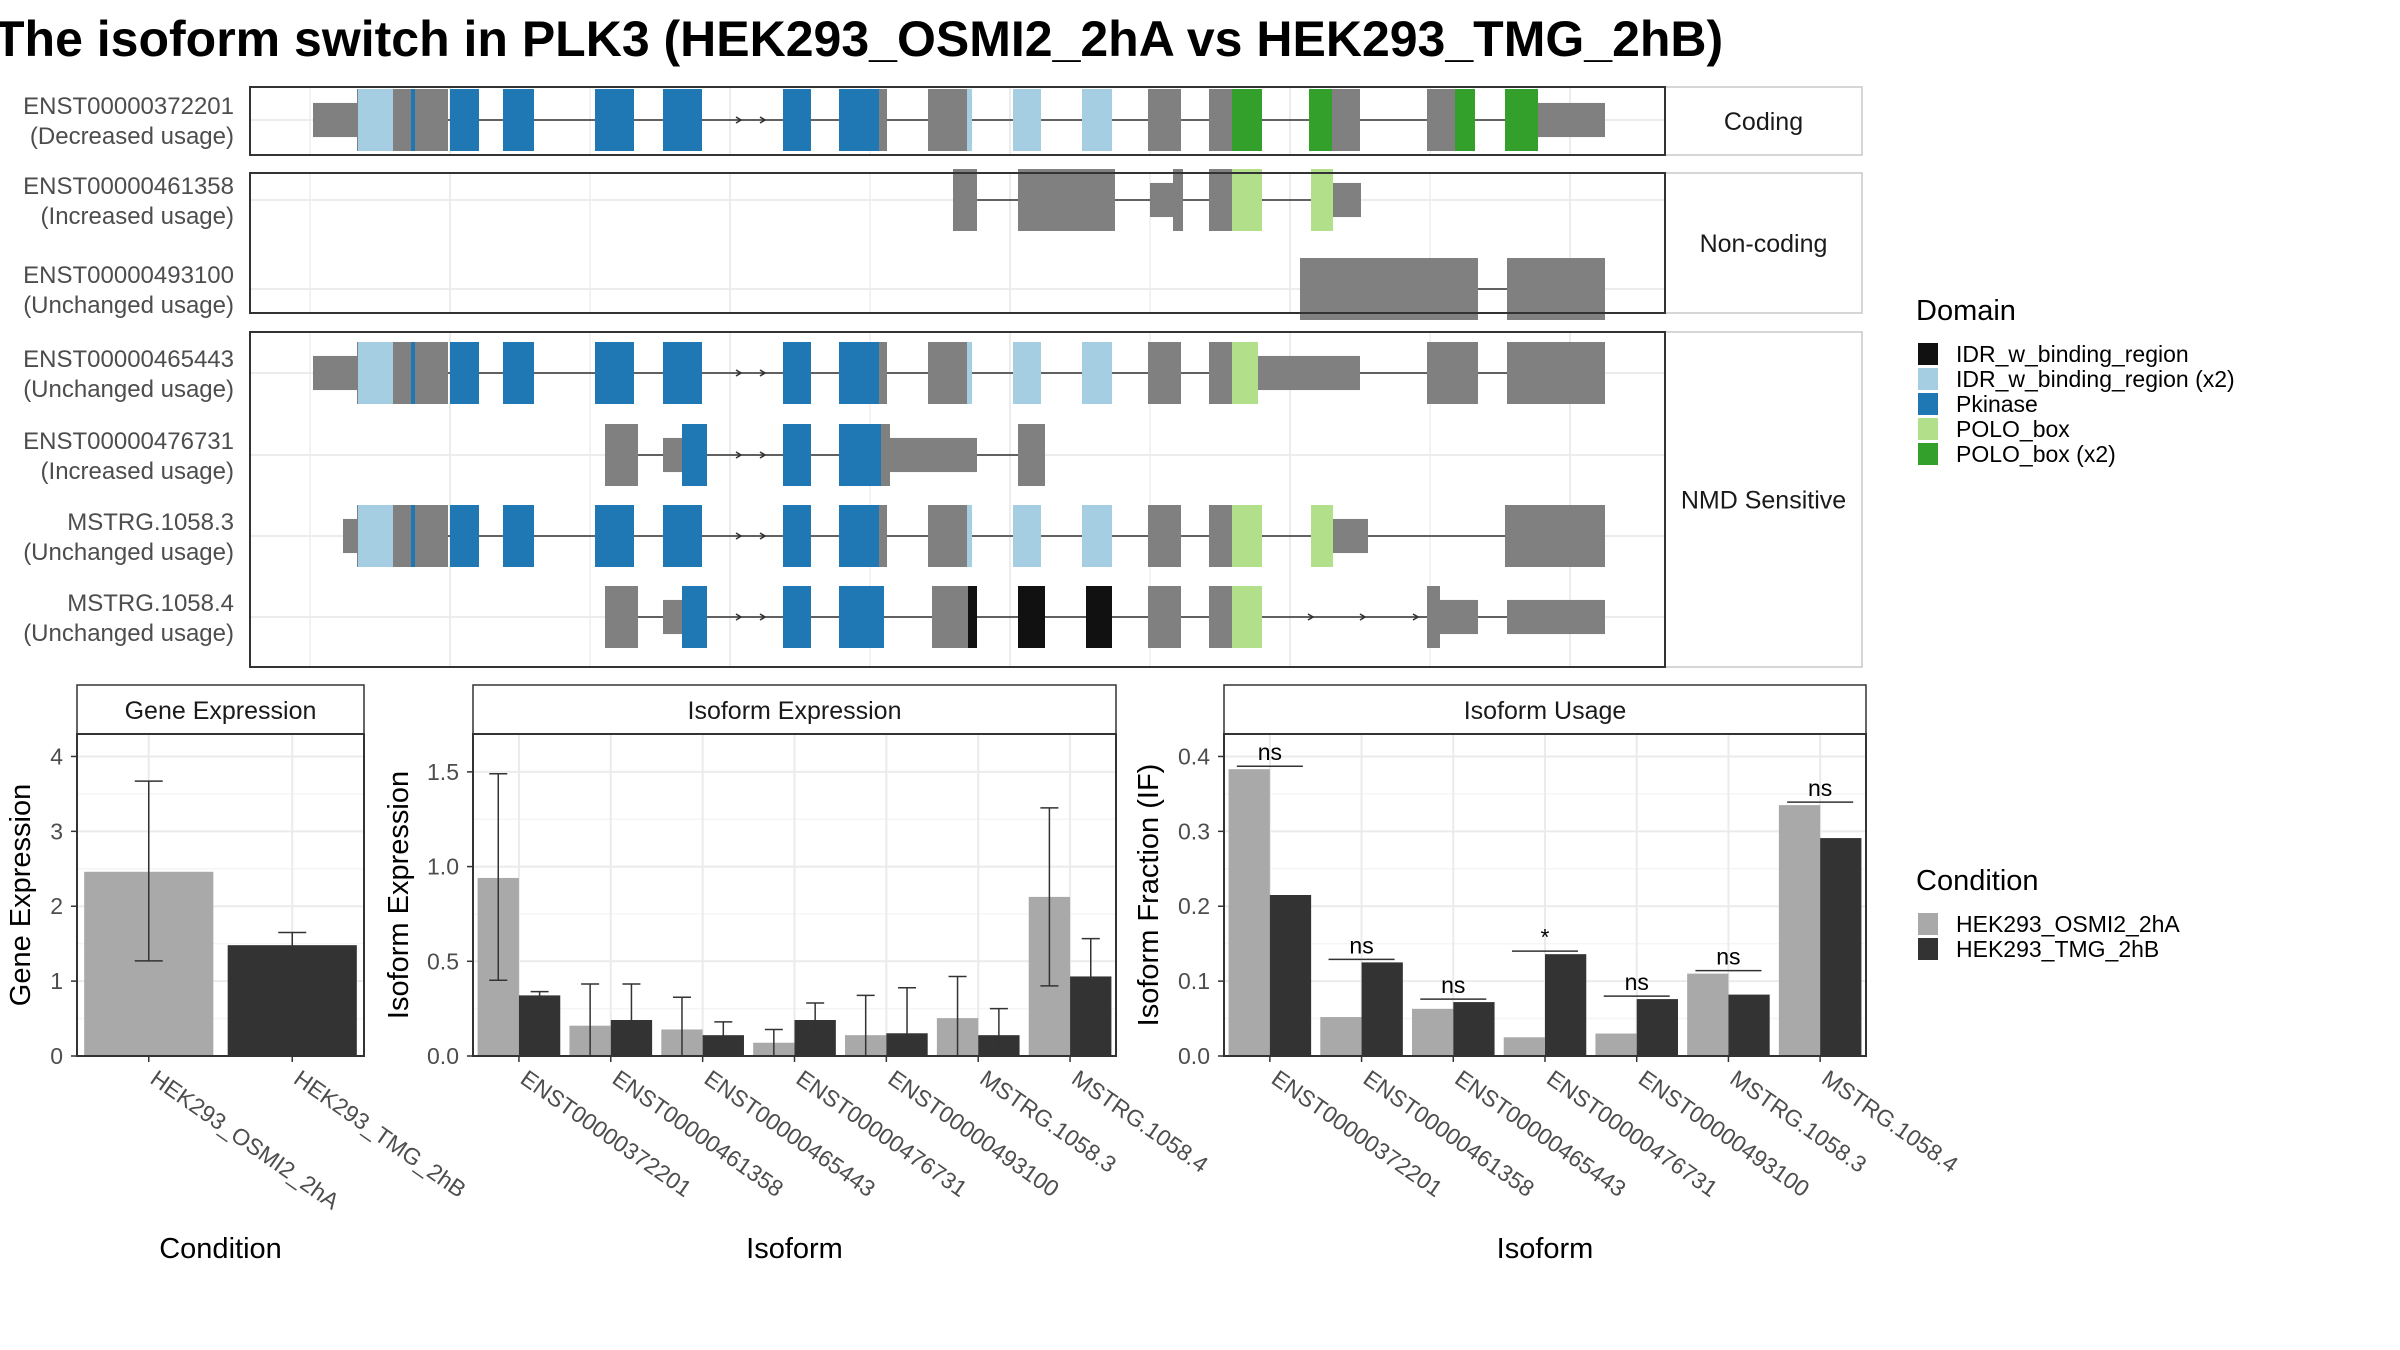  Describe the element at coordinates (882, 1133) in the screenshot. I see `x-tick-label: ENST00000476731` at that location.